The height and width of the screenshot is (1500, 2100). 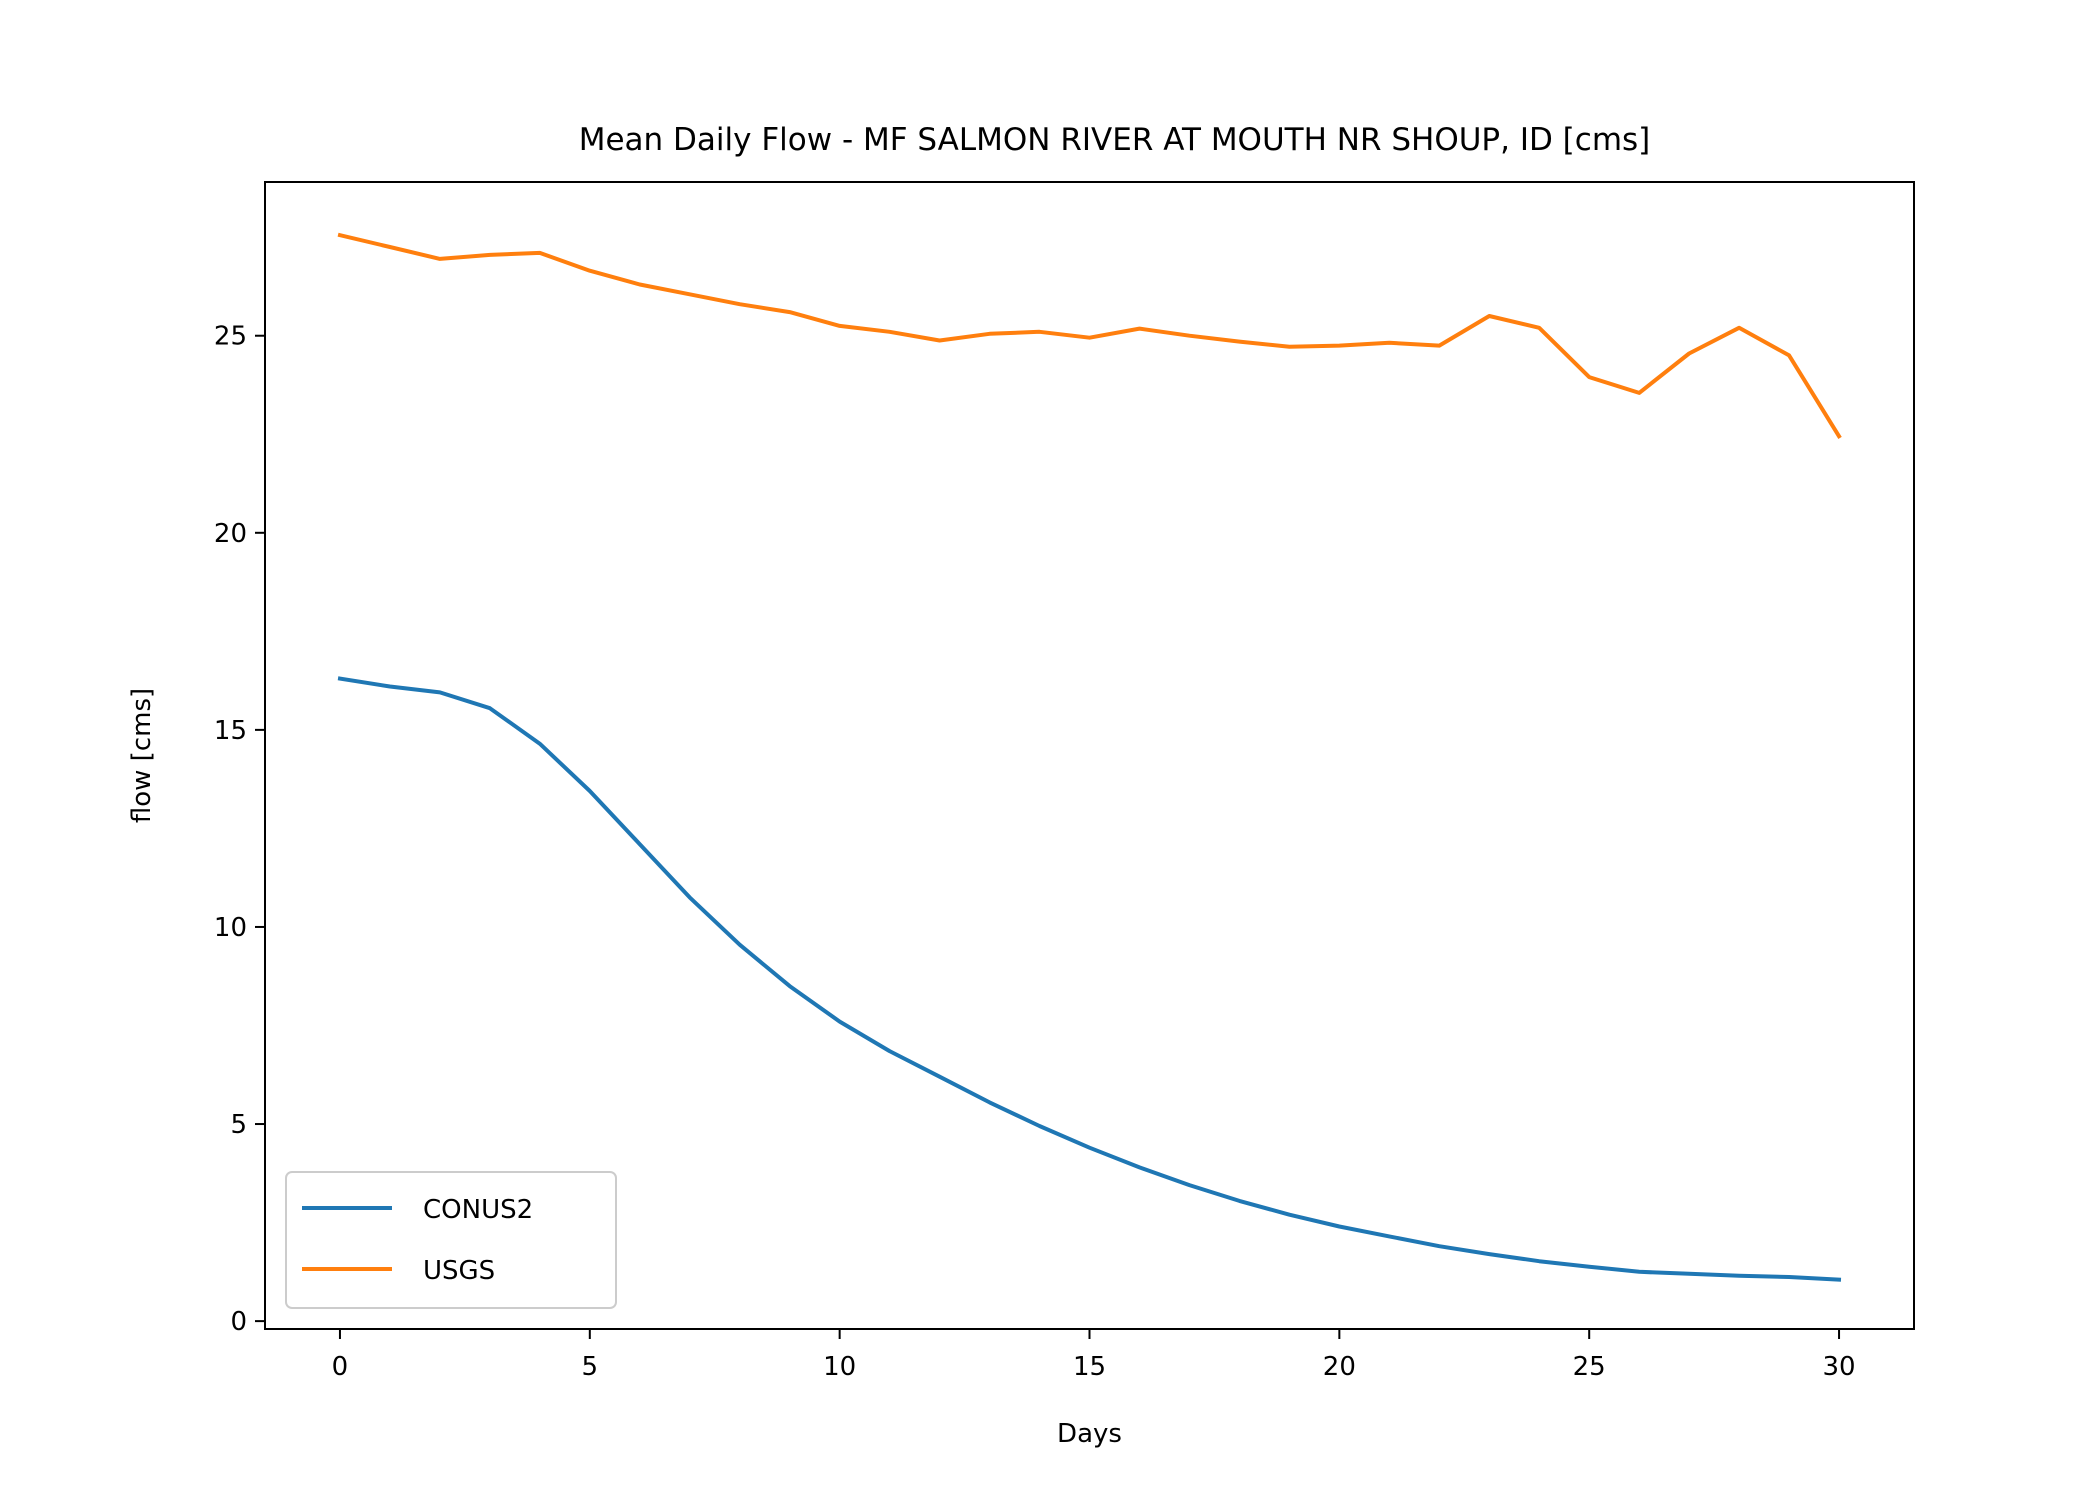 What do you see at coordinates (478, 1210) in the screenshot?
I see `legend-label-conus2: CONUS2` at bounding box center [478, 1210].